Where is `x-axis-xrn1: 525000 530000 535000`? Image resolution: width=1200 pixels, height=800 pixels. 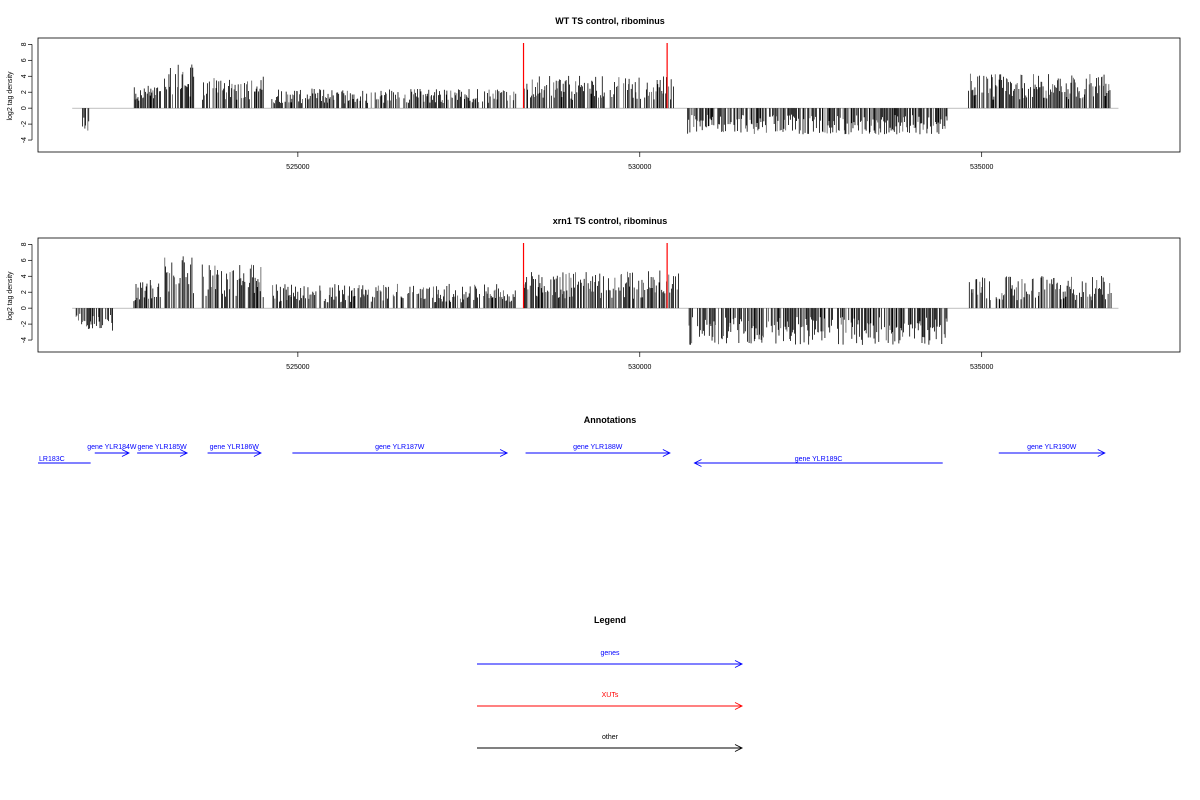
x-axis-xrn1: 525000 530000 535000 is located at coordinates (639, 361).